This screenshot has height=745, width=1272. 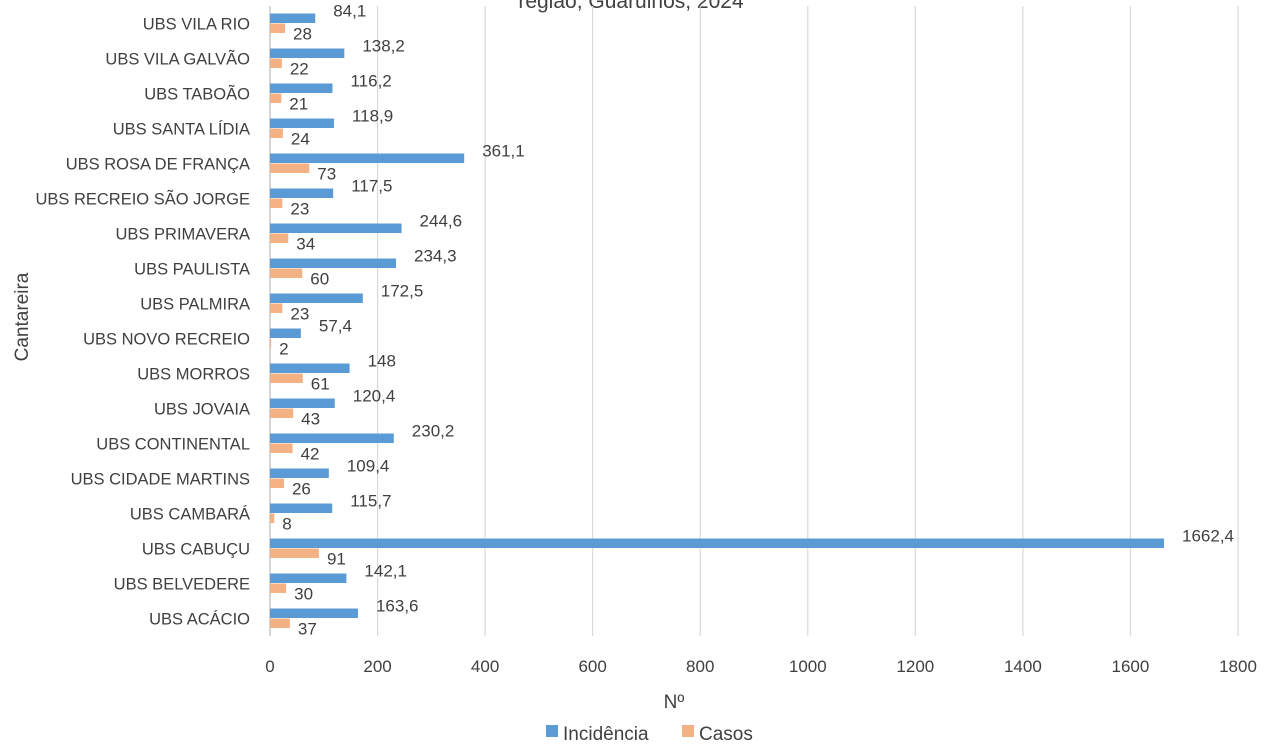 I want to click on category-label-ubs-jovaia: UBS JOVAIA, so click(x=202, y=410).